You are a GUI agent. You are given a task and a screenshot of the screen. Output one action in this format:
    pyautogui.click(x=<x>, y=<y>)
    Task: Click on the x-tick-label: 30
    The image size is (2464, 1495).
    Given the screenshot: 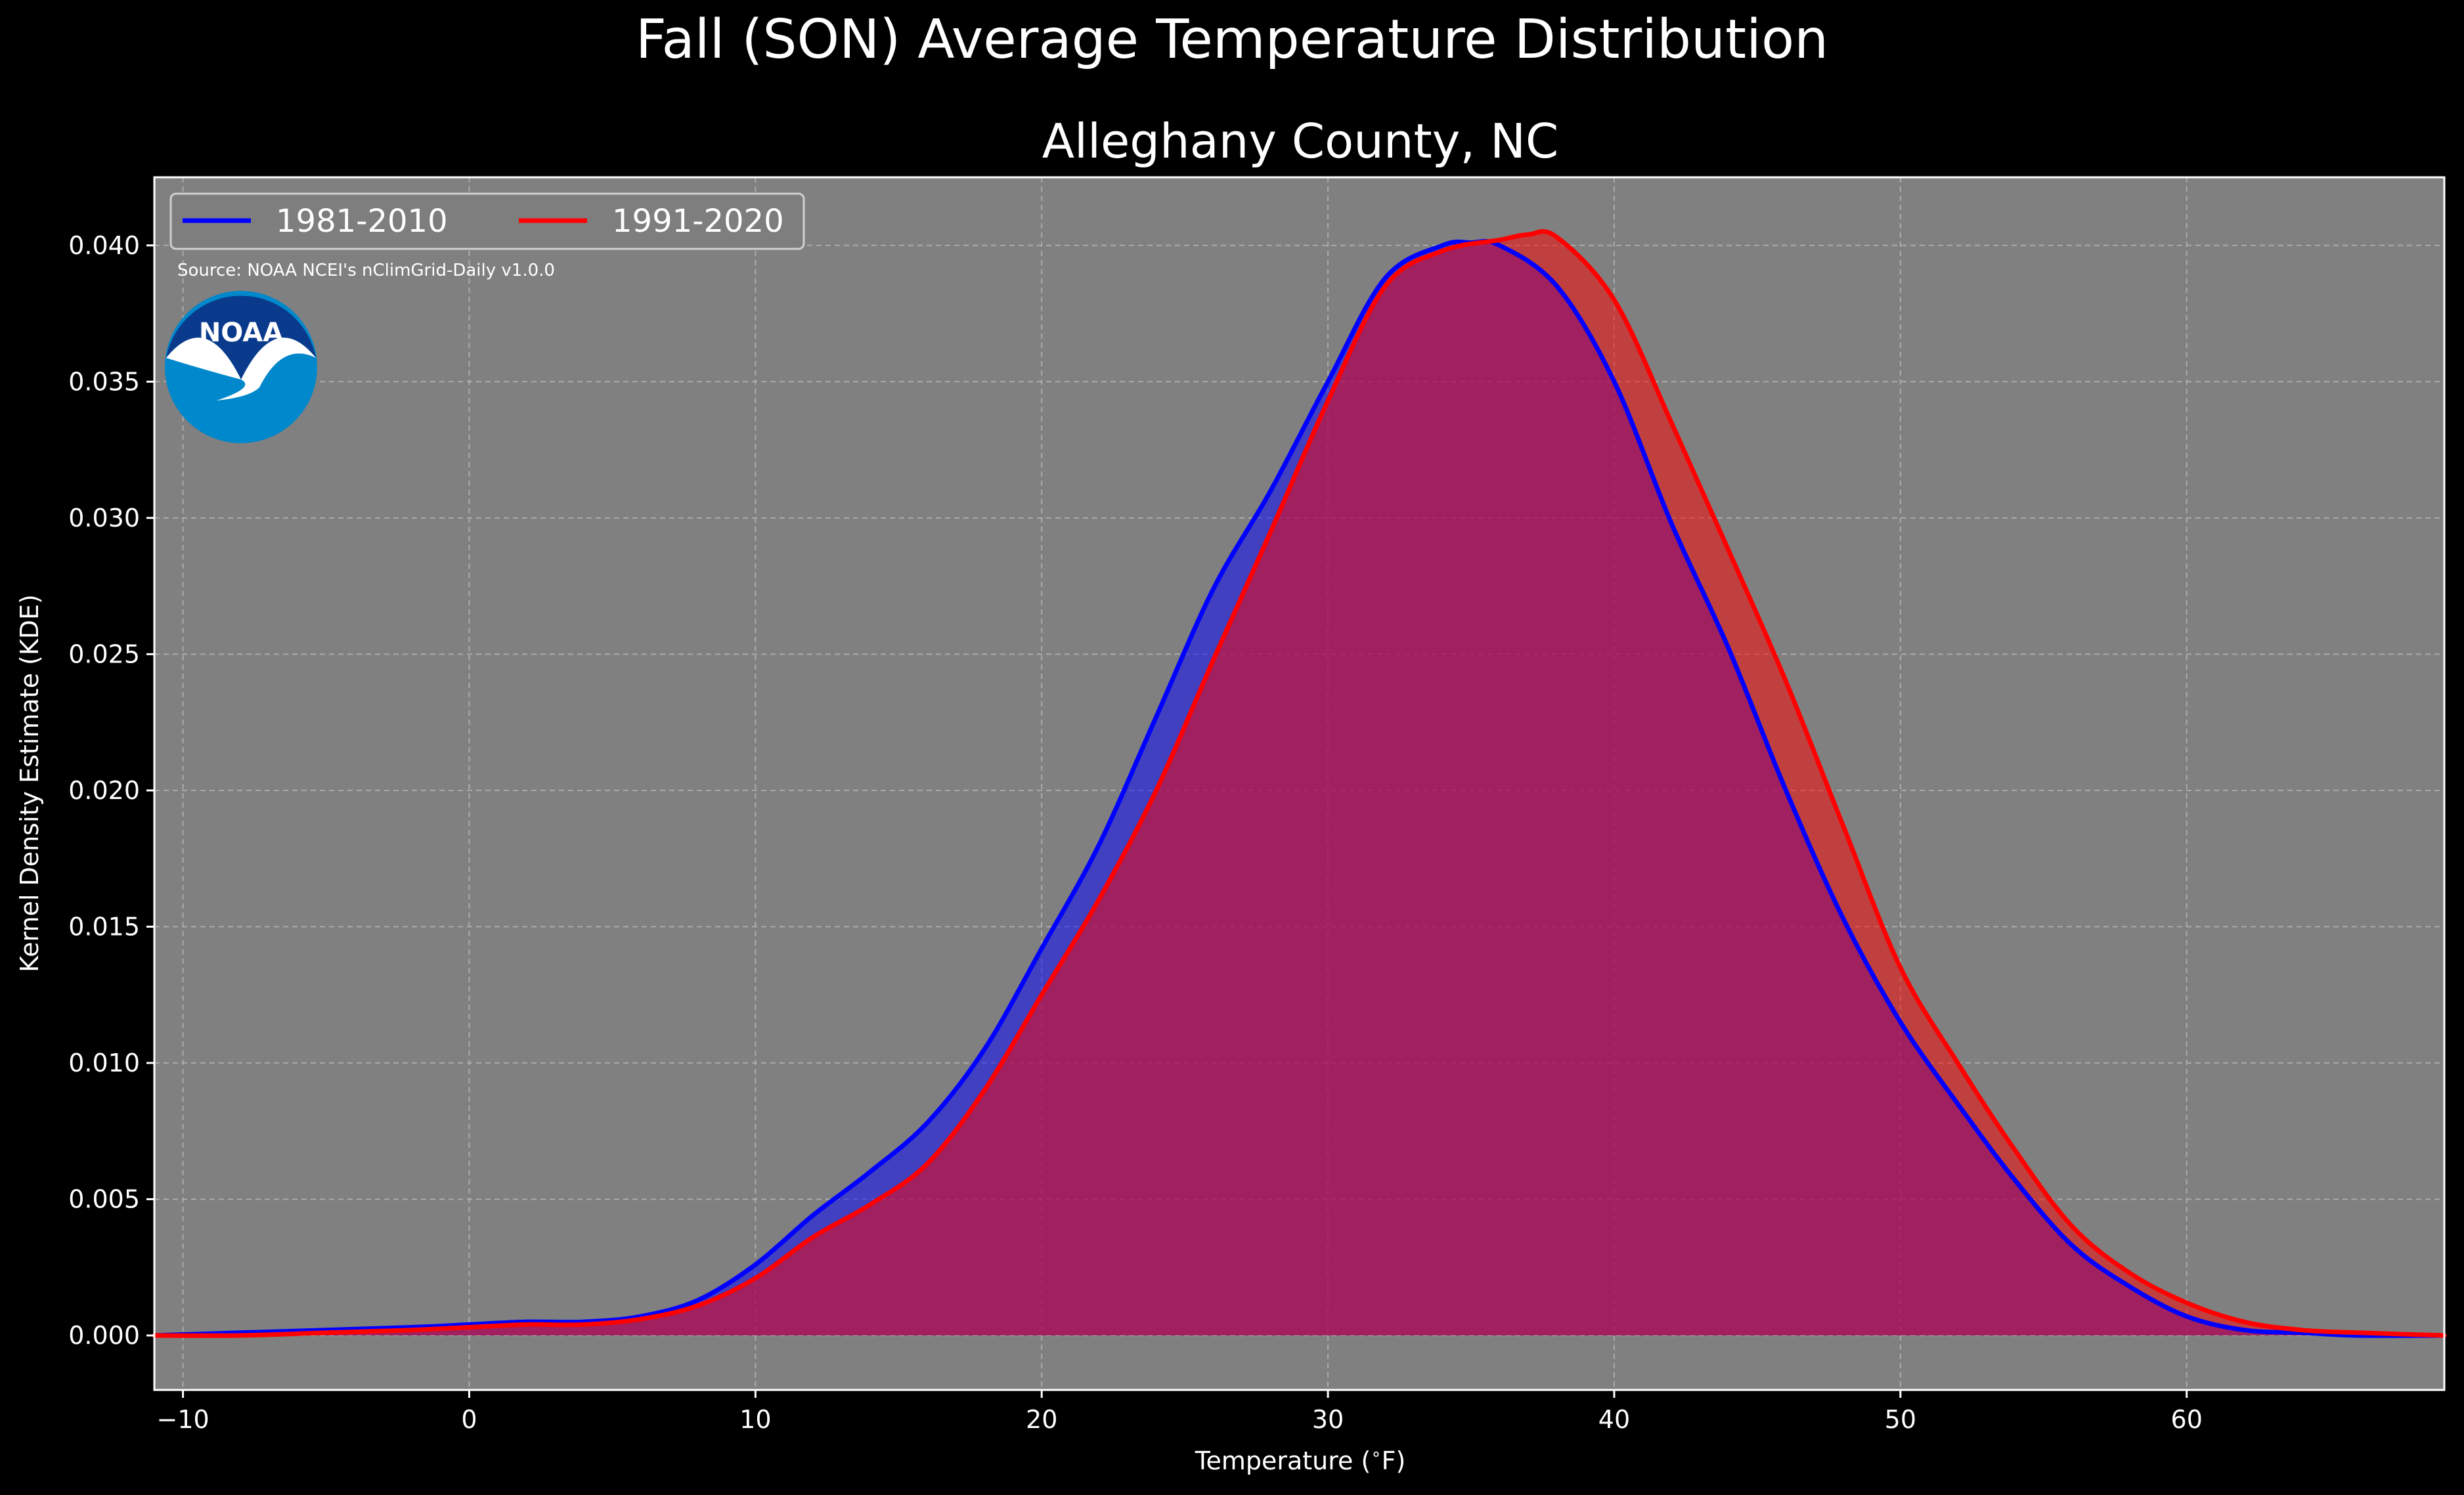 What is the action you would take?
    pyautogui.click(x=1328, y=1419)
    